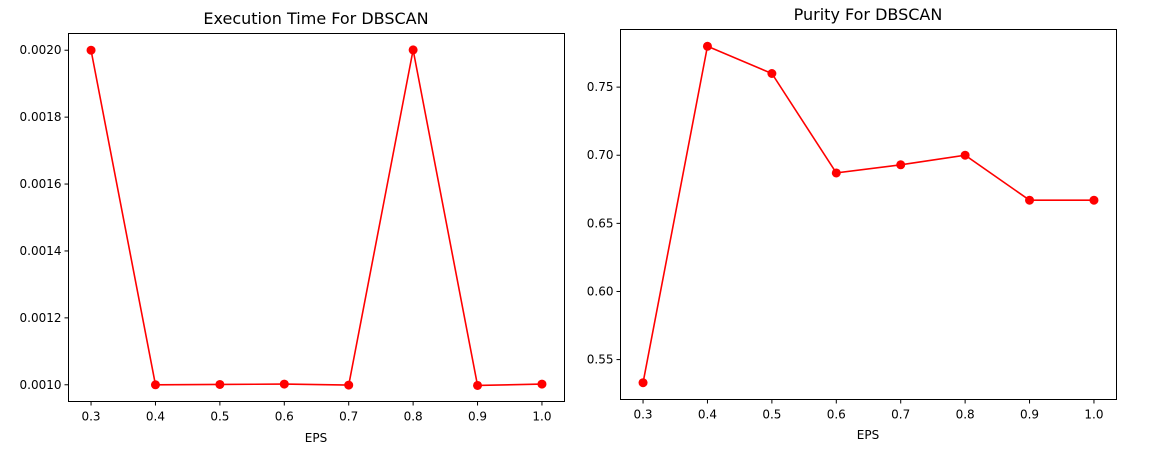 This screenshot has height=455, width=1149. Describe the element at coordinates (44, 217) in the screenshot. I see `y-axis: 0.0010 0.0012 0.0014 0.0016 0.0018 0.0020` at that location.